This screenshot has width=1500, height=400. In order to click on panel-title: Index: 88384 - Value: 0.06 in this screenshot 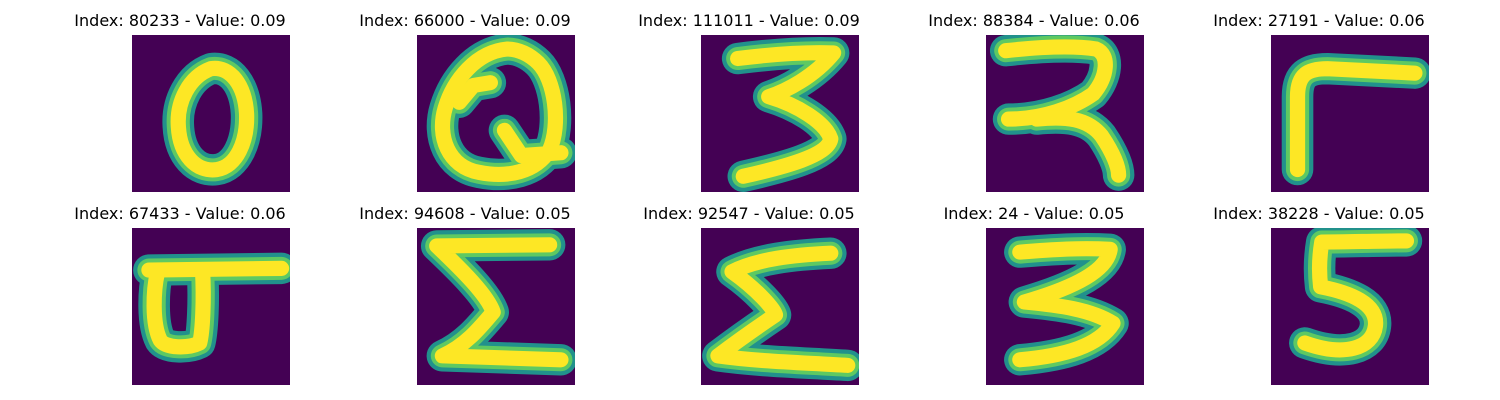, I will do `click(1034, 20)`.